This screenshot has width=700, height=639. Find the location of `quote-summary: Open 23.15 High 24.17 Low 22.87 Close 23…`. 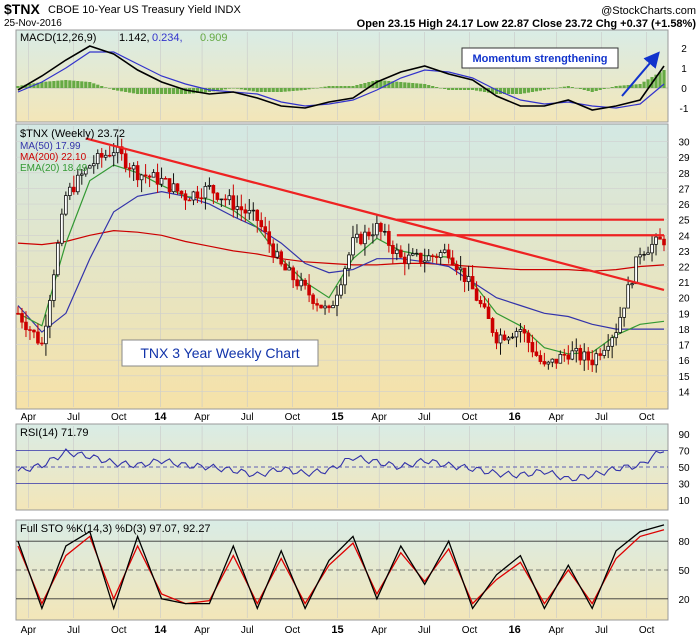

quote-summary: Open 23.15 High 24.17 Low 22.87 Close 23… is located at coordinates (527, 24).